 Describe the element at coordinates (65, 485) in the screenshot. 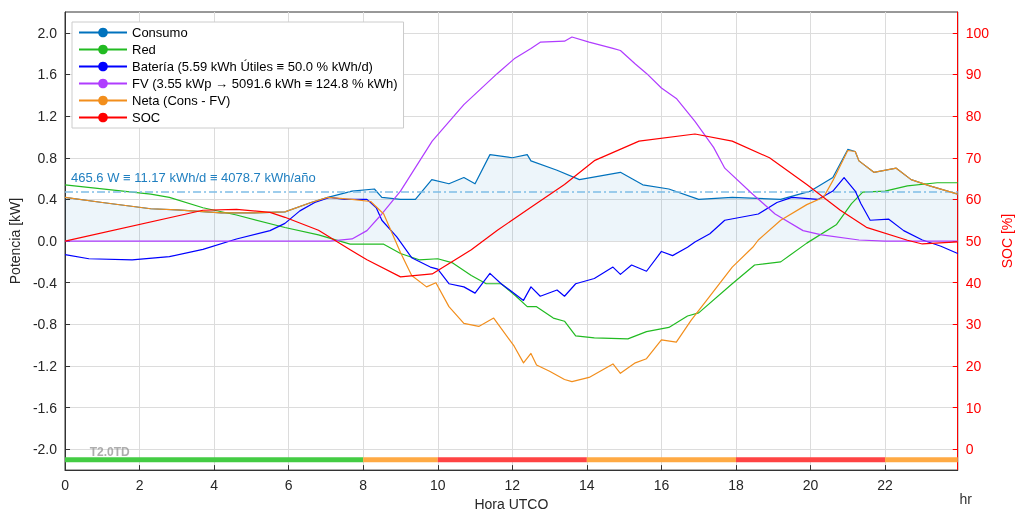

I see `x-tick-label: 0` at that location.